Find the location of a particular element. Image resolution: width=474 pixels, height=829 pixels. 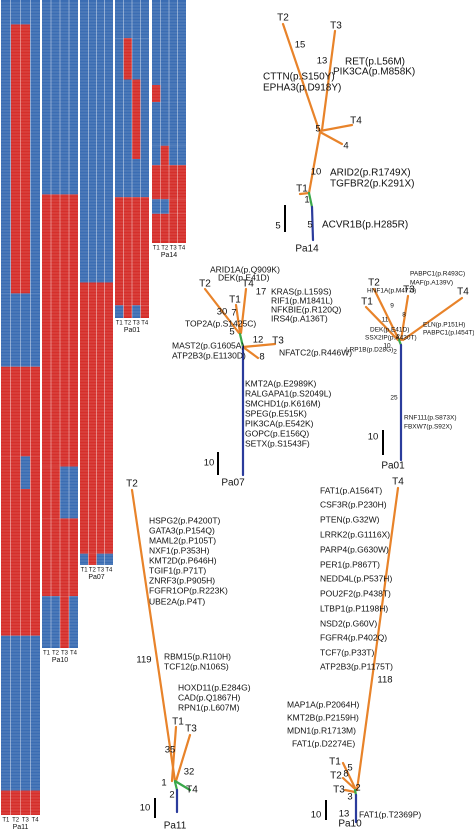

mutation-label: PARP4(p.G630W) is located at coordinates (354, 549).